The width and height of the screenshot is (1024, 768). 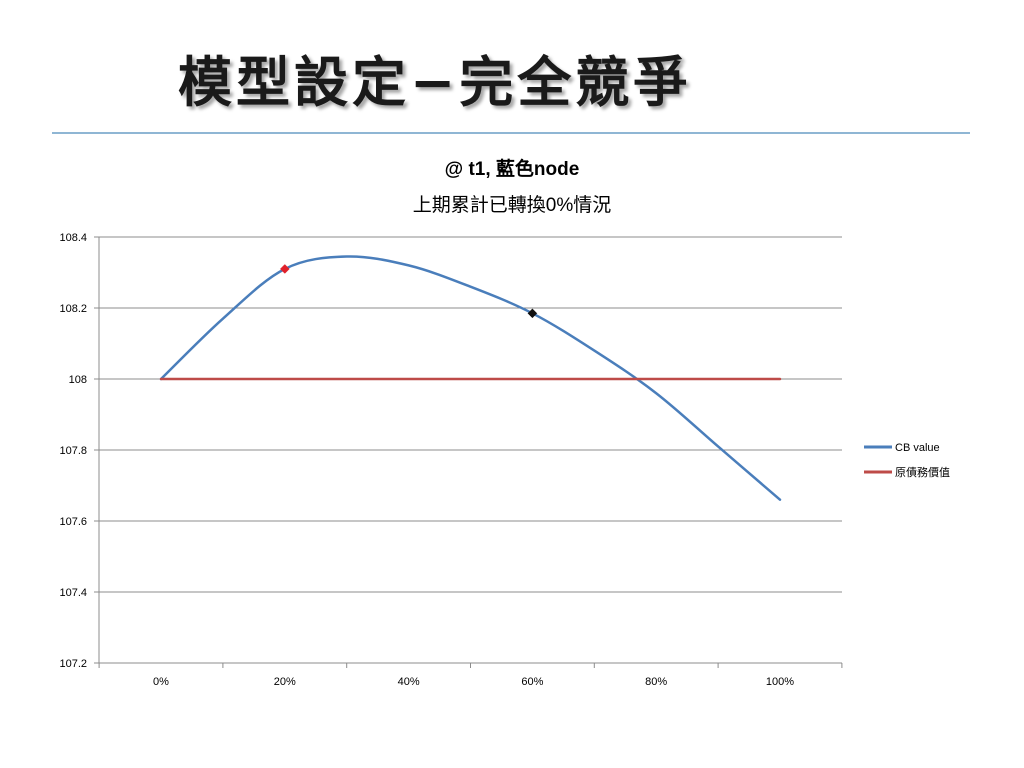 What do you see at coordinates (73, 451) in the screenshot?
I see `y-tick-label: 107.8` at bounding box center [73, 451].